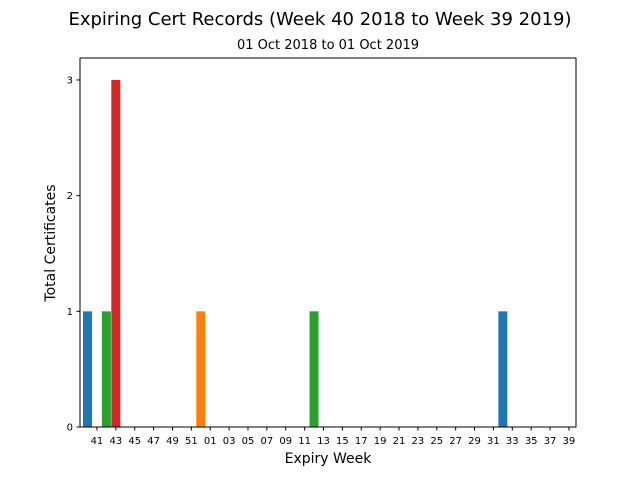 This screenshot has height=480, width=640. What do you see at coordinates (70, 80) in the screenshot?
I see `y-tick-label: 3` at bounding box center [70, 80].